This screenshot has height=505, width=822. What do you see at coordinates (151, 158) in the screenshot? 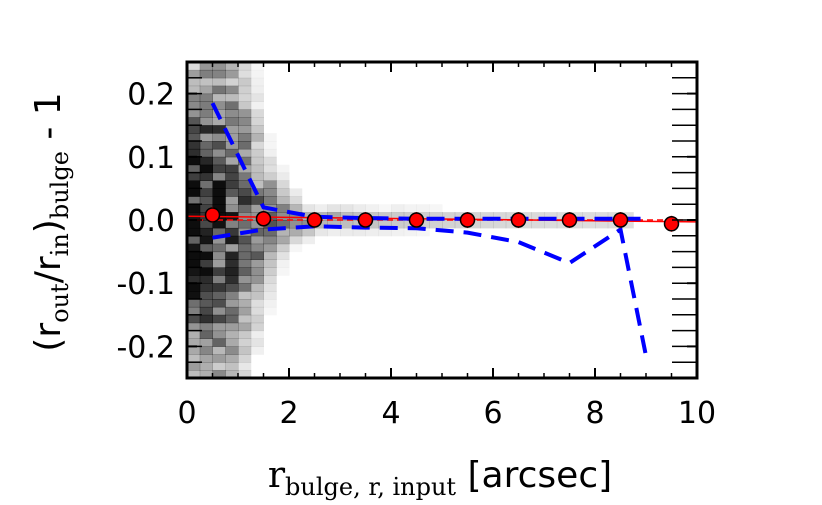
I see `y-tick-label: 0.1` at bounding box center [151, 158].